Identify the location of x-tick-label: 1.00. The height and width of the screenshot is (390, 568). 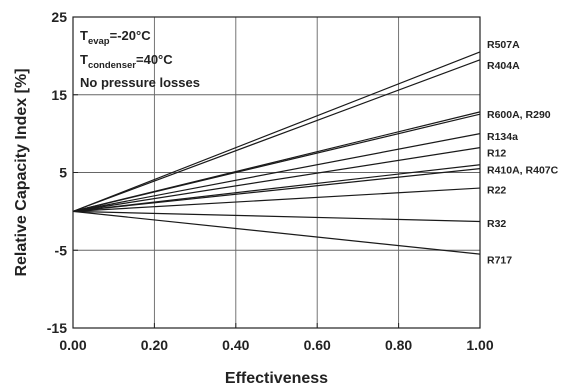
(479, 345).